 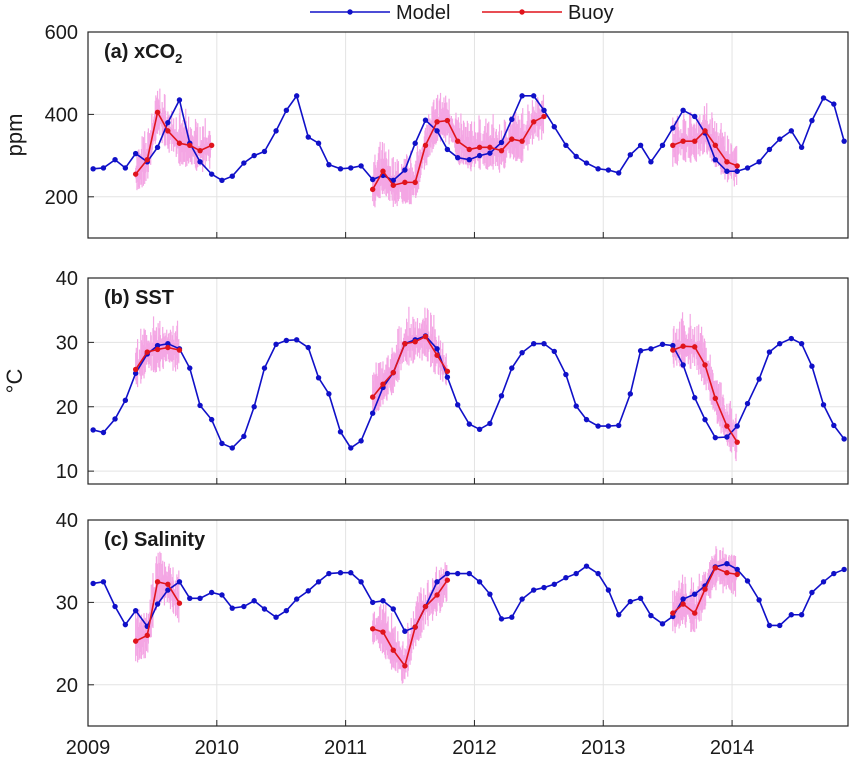 What do you see at coordinates (67, 343) in the screenshot?
I see `y-tick-label: 30` at bounding box center [67, 343].